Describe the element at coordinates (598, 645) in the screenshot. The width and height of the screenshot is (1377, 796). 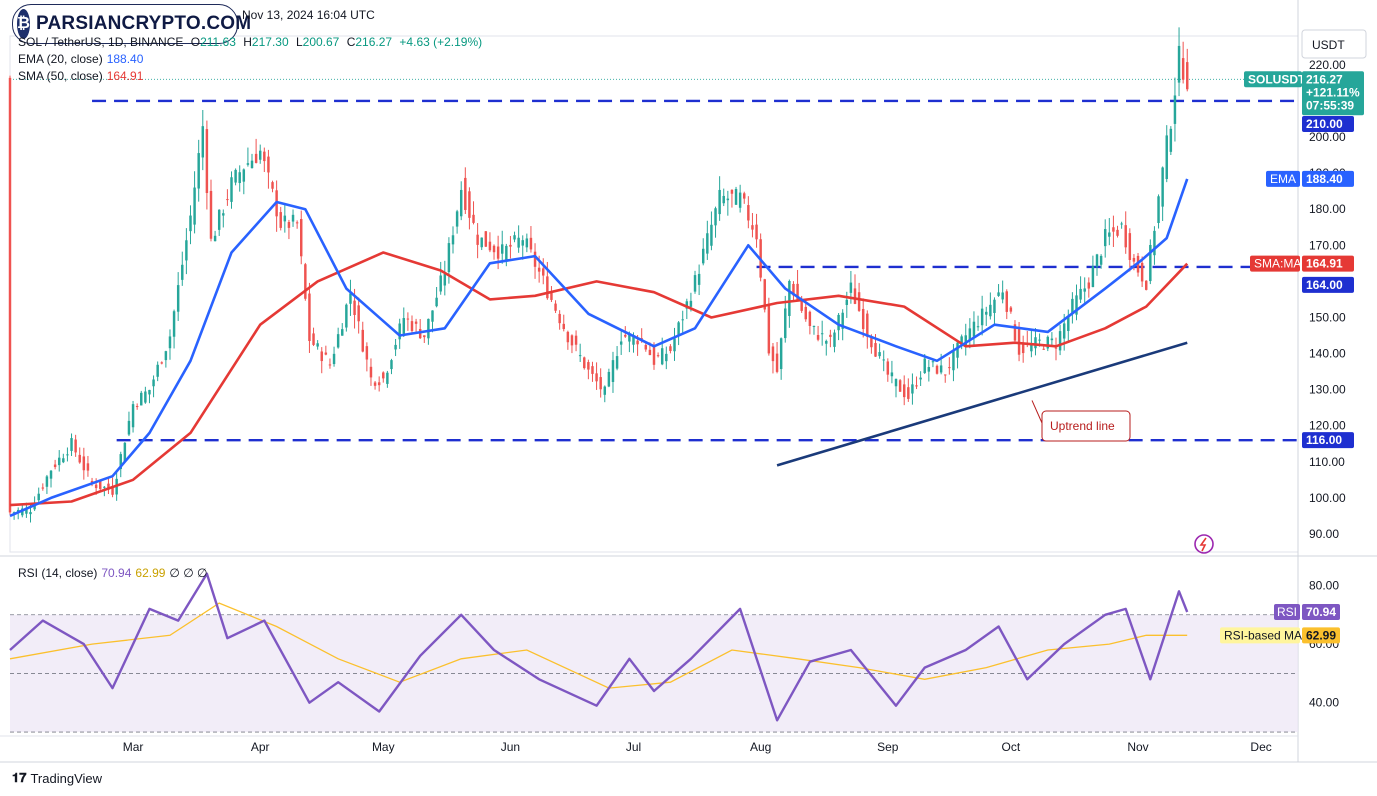
I see `rsi-ma-line` at that location.